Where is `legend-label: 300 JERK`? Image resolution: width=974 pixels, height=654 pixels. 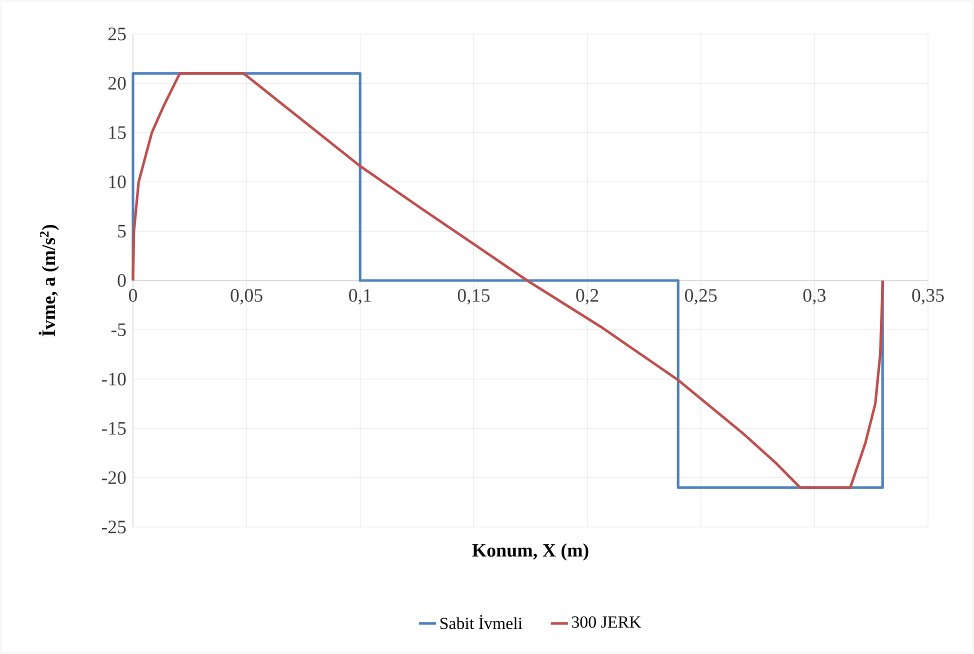 legend-label: 300 JERK is located at coordinates (607, 622).